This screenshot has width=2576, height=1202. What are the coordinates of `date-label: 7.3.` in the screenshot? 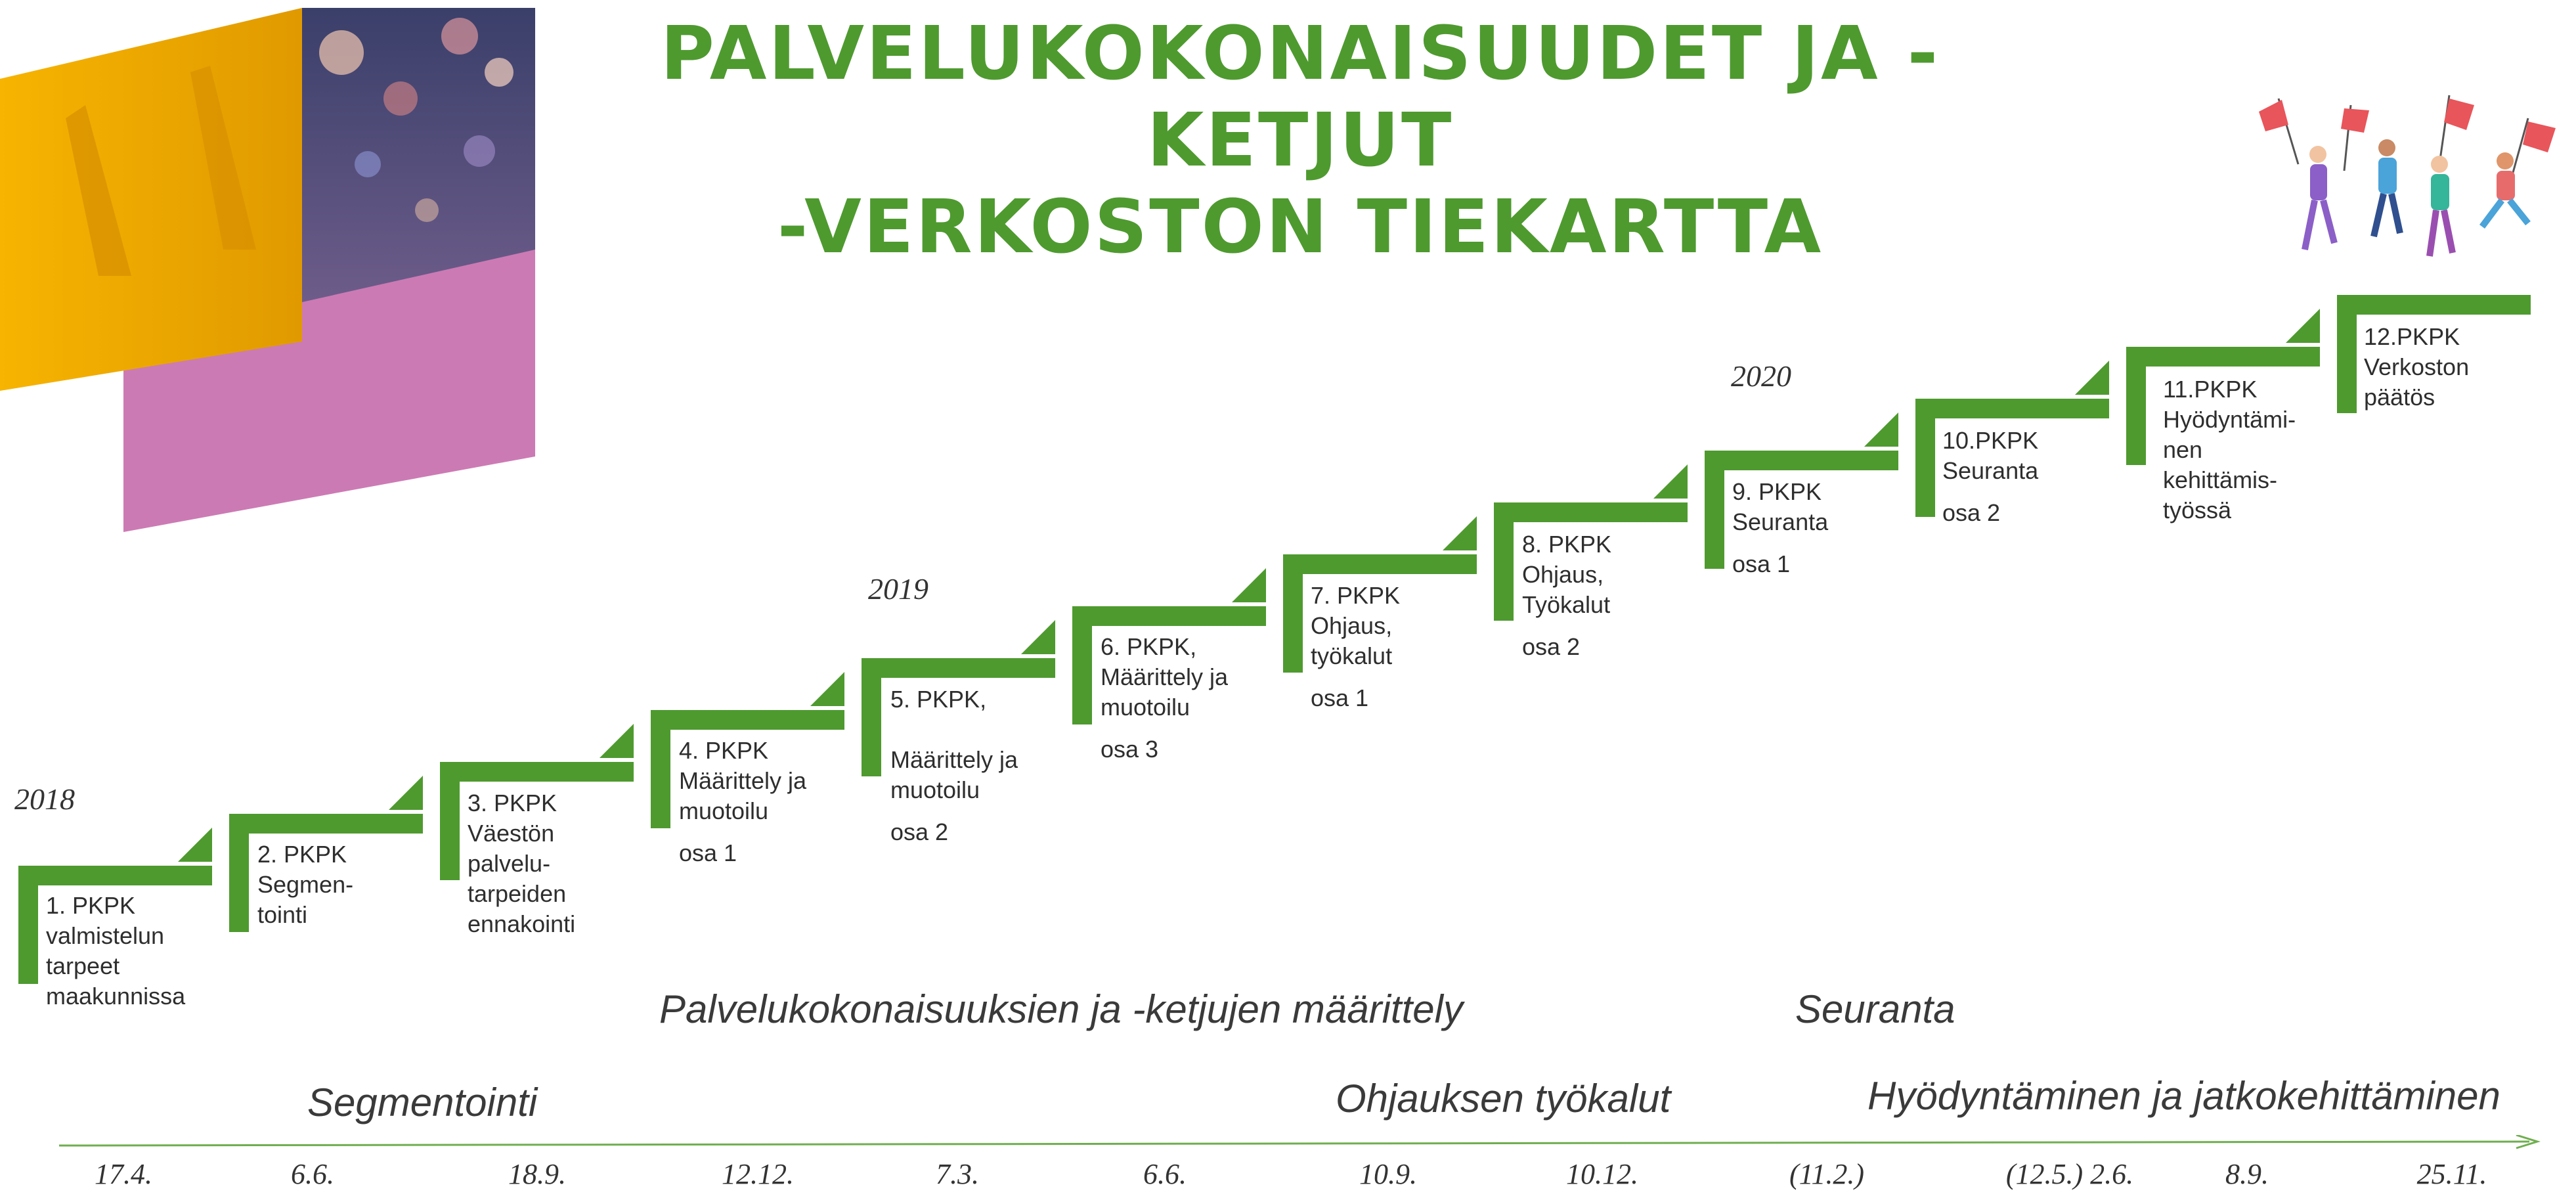 It's located at (957, 1174).